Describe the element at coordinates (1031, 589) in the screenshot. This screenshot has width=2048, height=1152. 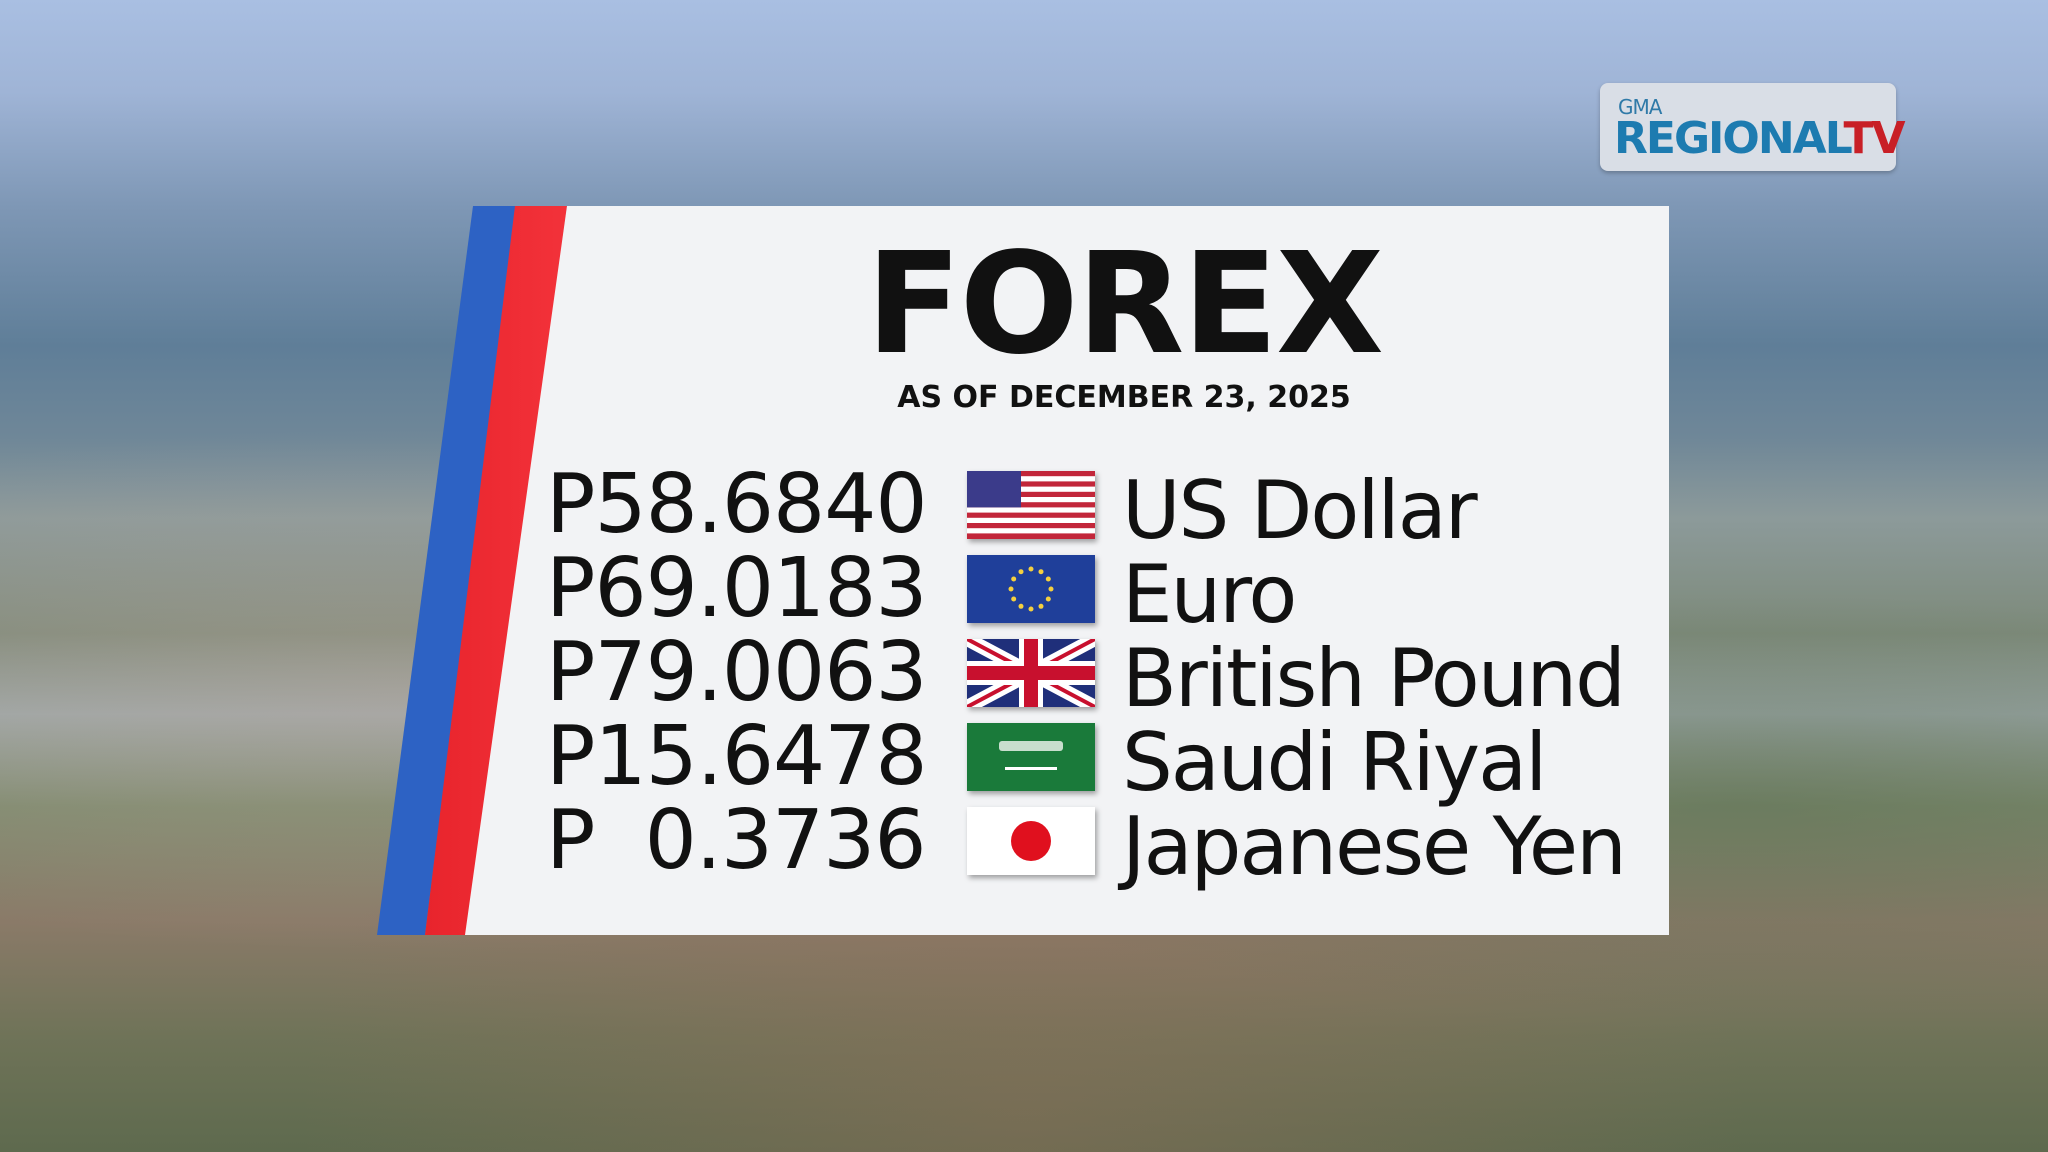
I see `eu-flag-icon` at that location.